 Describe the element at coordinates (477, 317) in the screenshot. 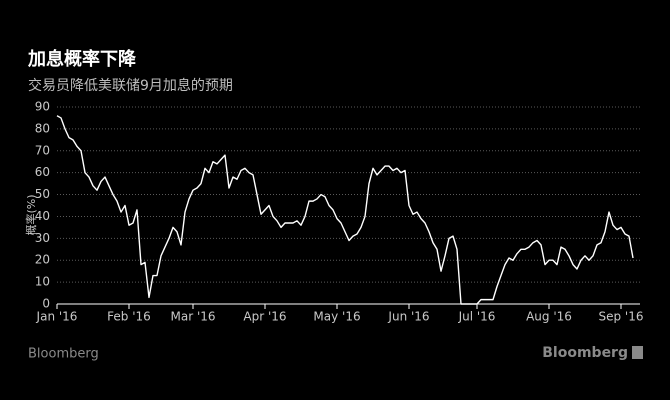

I see `x-tick-label: Jul '16` at that location.